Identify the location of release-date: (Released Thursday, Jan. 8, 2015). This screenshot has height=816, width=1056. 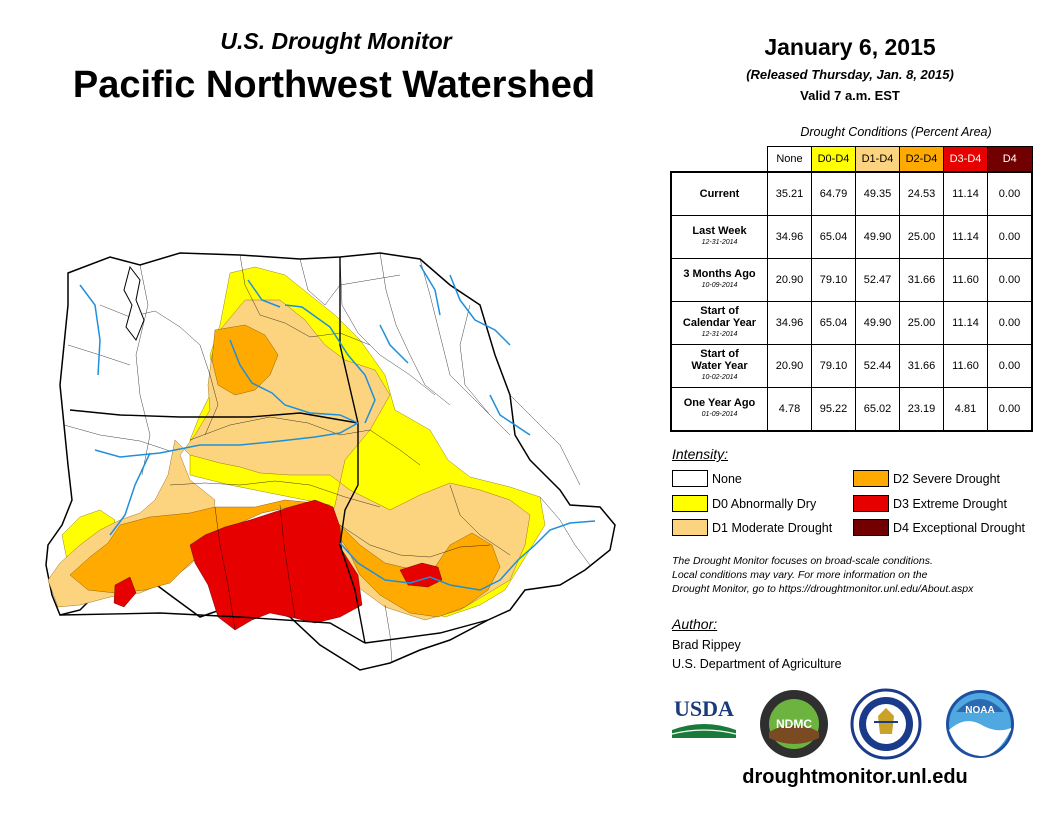
(850, 74).